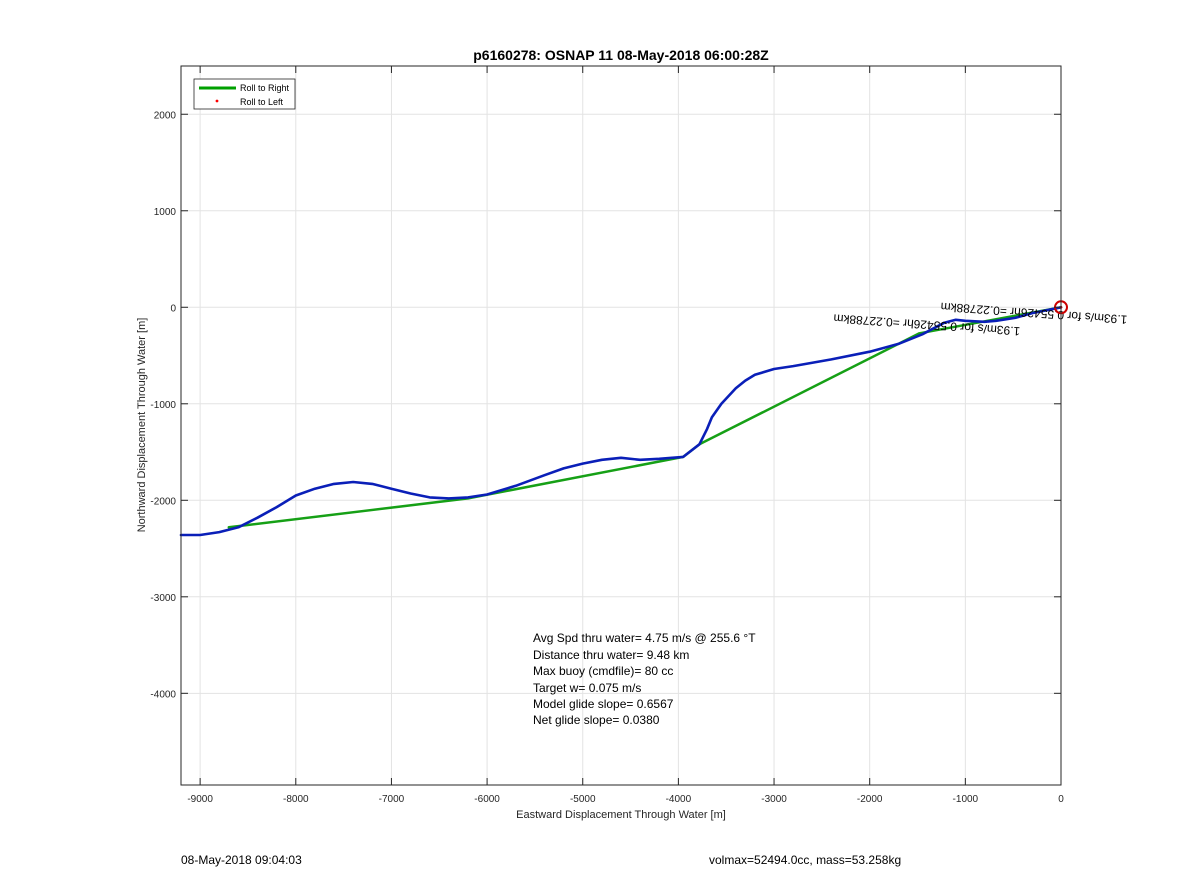  What do you see at coordinates (583, 799) in the screenshot?
I see `x-tick-label: -5000` at bounding box center [583, 799].